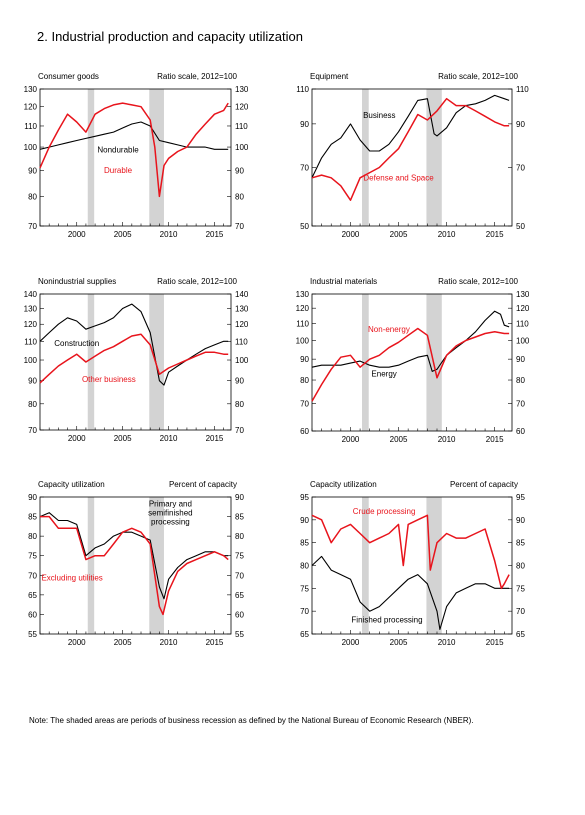 This screenshot has height=815, width=585. What do you see at coordinates (170, 503) in the screenshot?
I see `series-label: Primary and` at bounding box center [170, 503].